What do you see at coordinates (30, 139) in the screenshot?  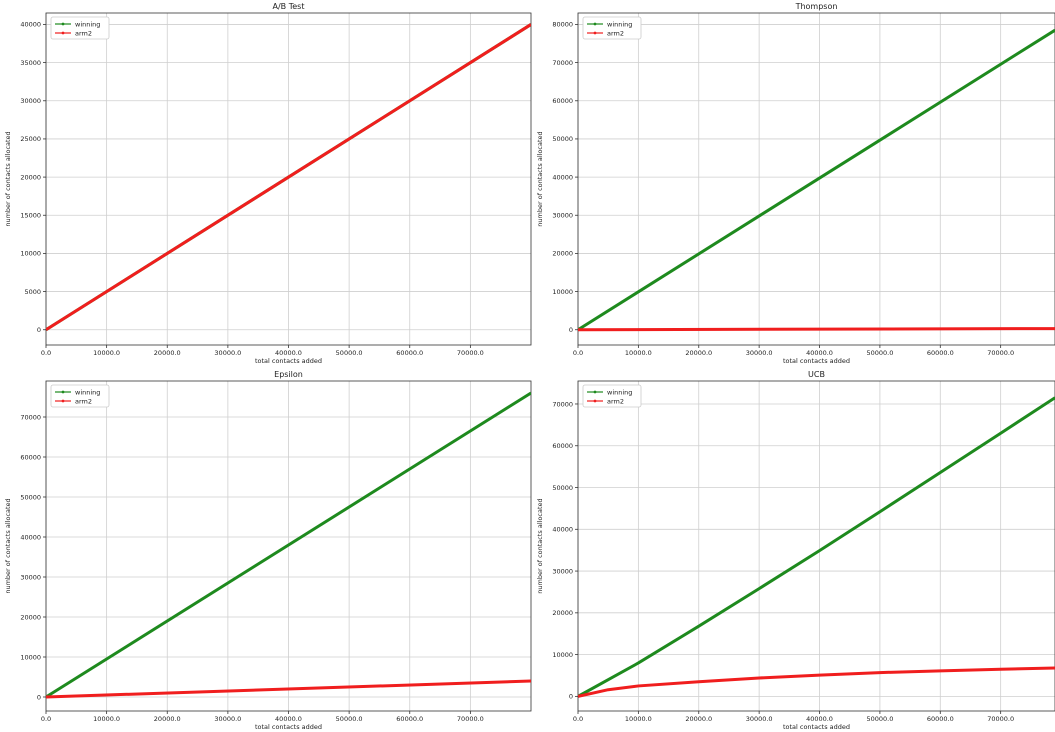 I see `y-tick-label: 25000` at bounding box center [30, 139].